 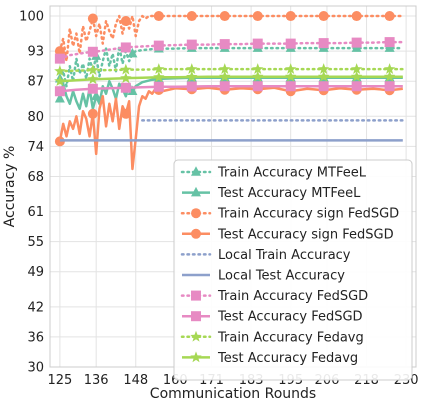 I want to click on legend-label: Test Accuracy MTFeeL, so click(x=289, y=193).